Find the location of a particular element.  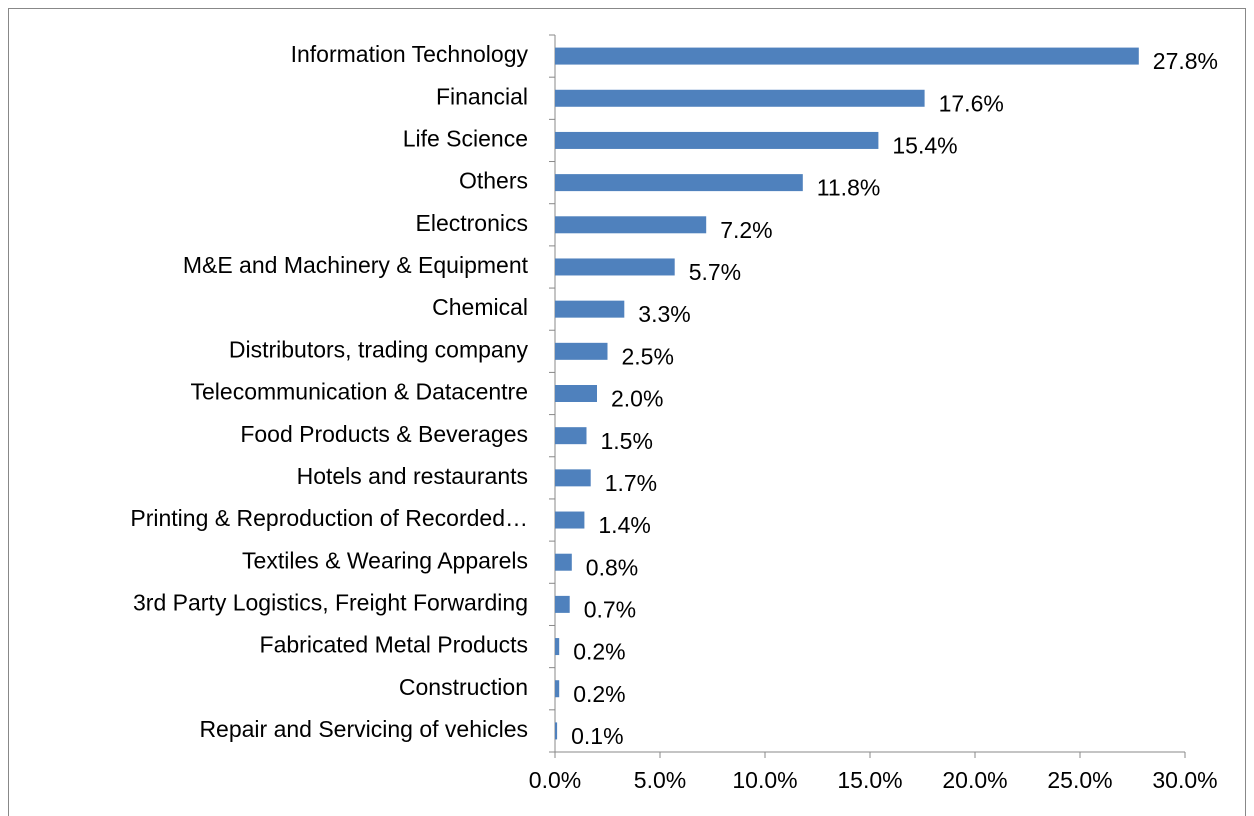

y-tick-label: Financial is located at coordinates (482, 96).